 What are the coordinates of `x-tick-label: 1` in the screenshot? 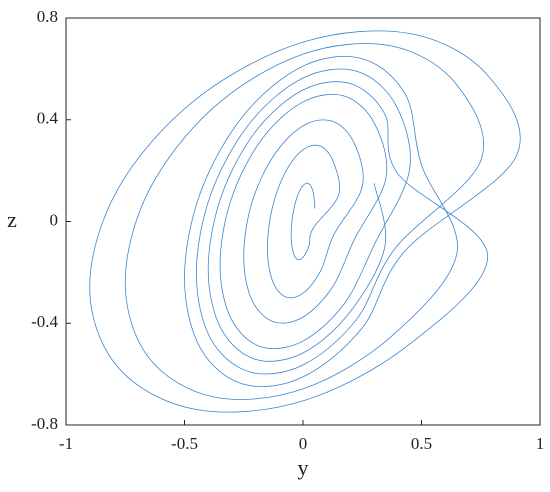 It's located at (540, 443).